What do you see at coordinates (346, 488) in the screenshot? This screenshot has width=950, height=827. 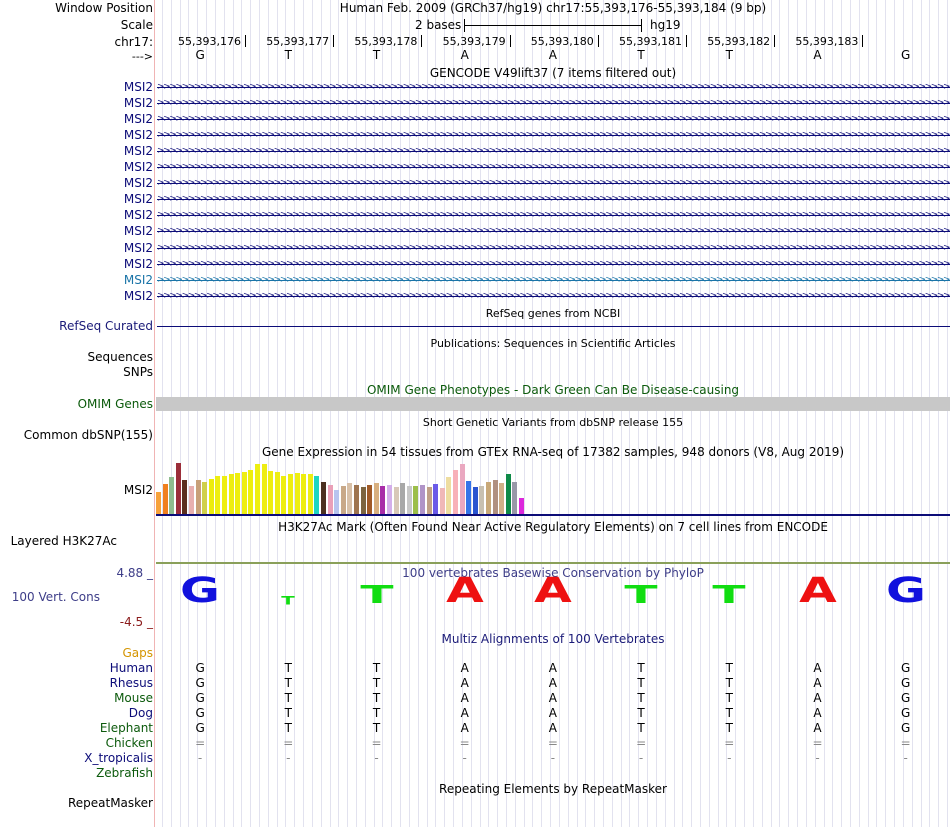 I see `gtex-chart` at bounding box center [346, 488].